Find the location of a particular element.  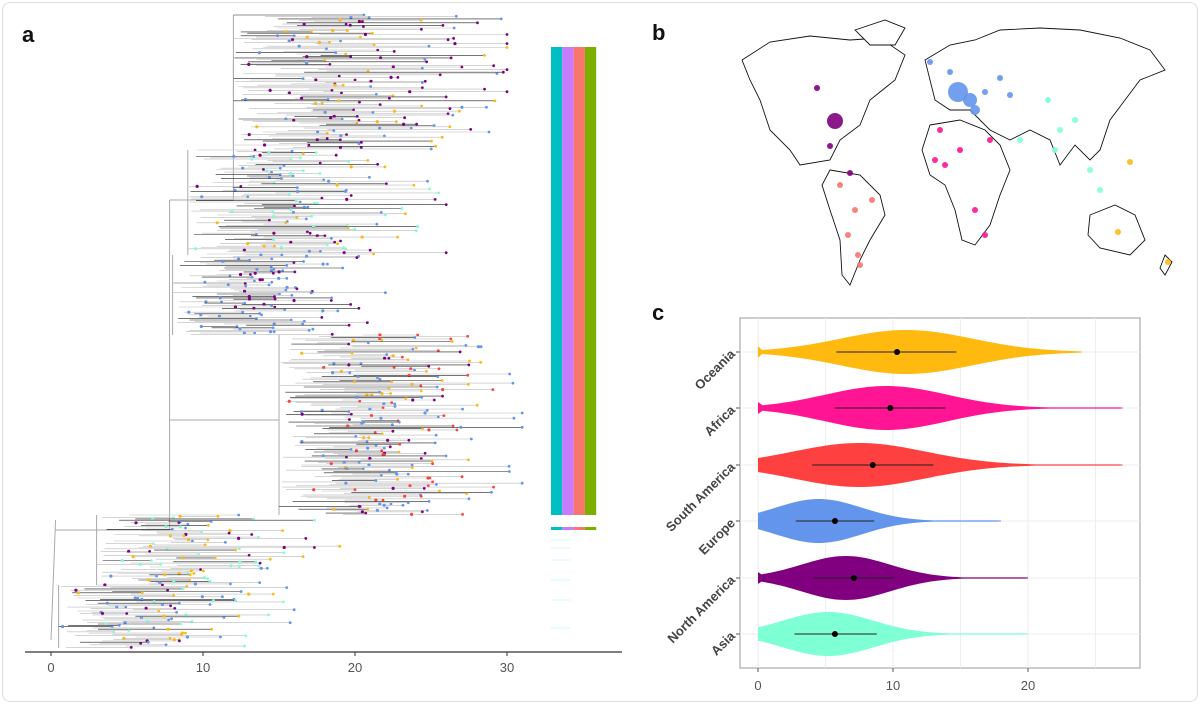

x-tick-label: 30 is located at coordinates (507, 667).